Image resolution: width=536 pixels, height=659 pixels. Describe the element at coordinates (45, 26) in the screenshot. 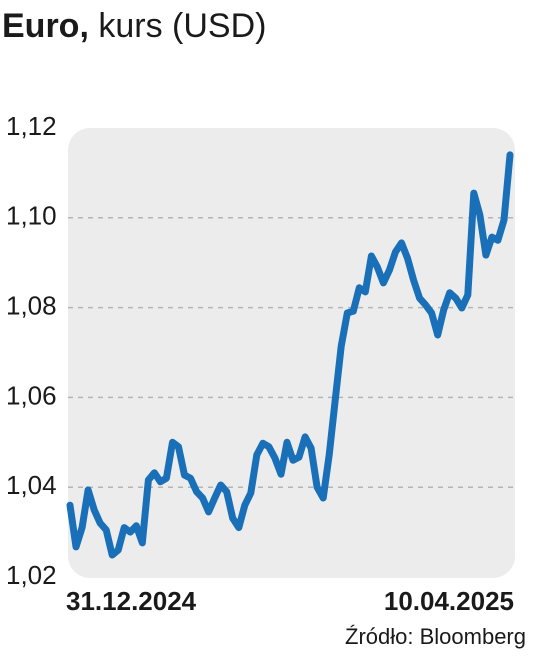

I see `chart-title: Euro,` at that location.